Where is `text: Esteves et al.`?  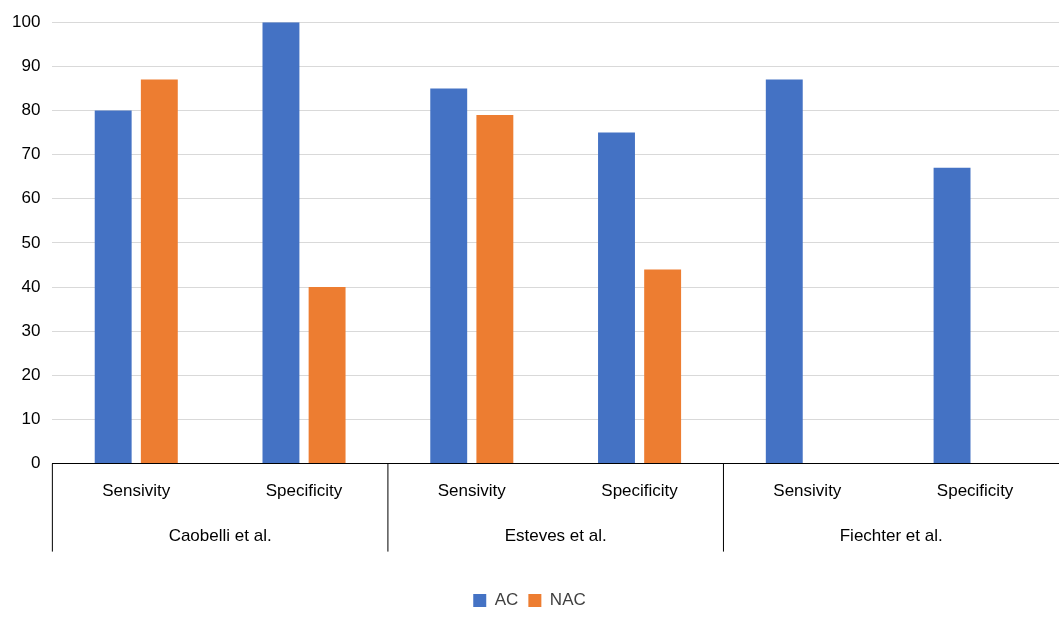 text: Esteves et al. is located at coordinates (555, 536).